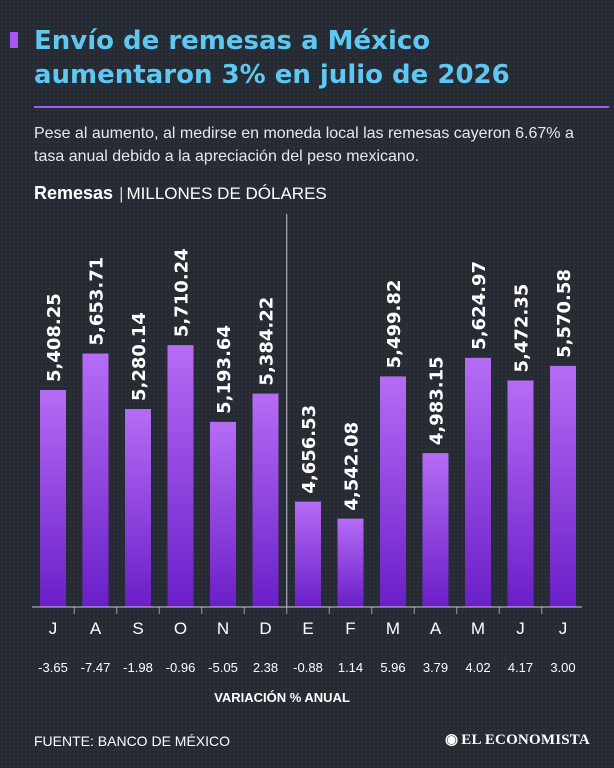 The width and height of the screenshot is (614, 768). What do you see at coordinates (132, 741) in the screenshot?
I see `source-note: FUENTE: BANCO DE MÉXICO` at bounding box center [132, 741].